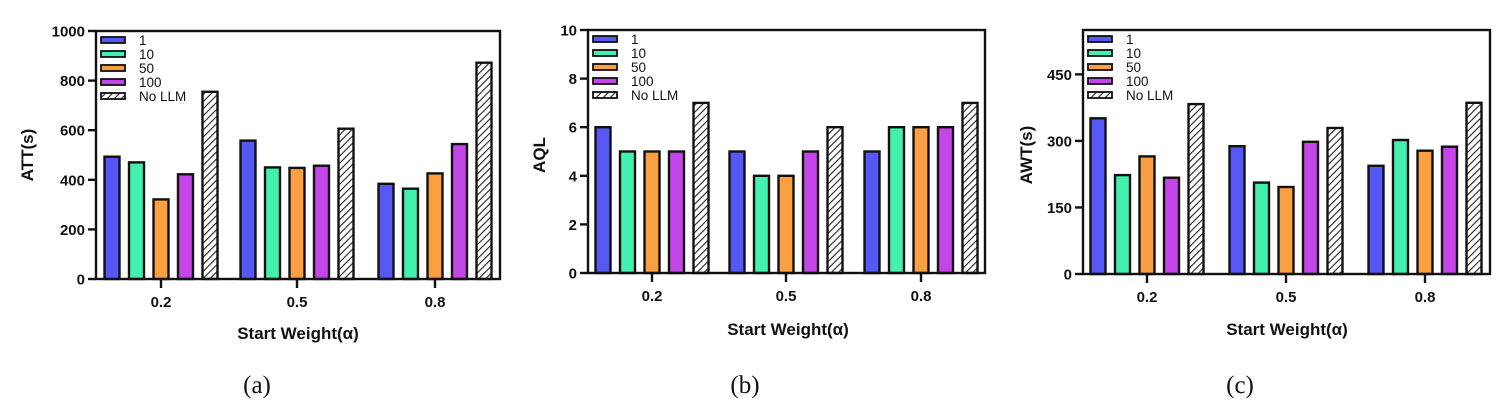  What do you see at coordinates (72, 81) in the screenshot?
I see `y-tick-label: 800` at bounding box center [72, 81].